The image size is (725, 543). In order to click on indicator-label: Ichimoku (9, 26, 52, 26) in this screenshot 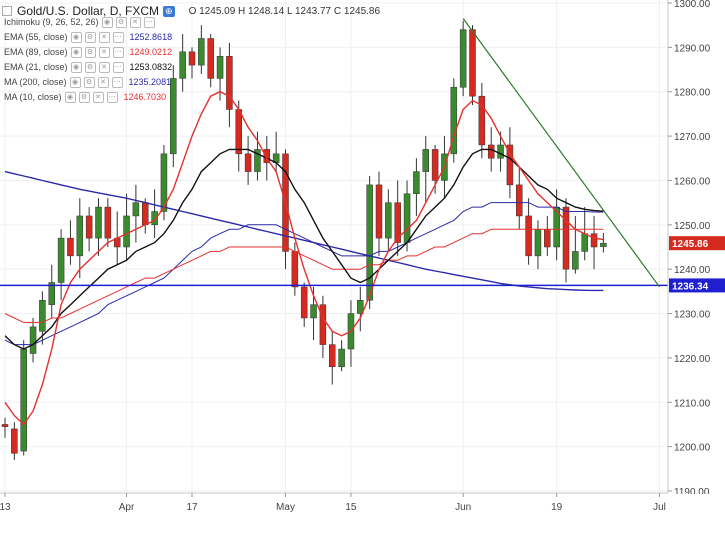, I will do `click(51, 22)`.